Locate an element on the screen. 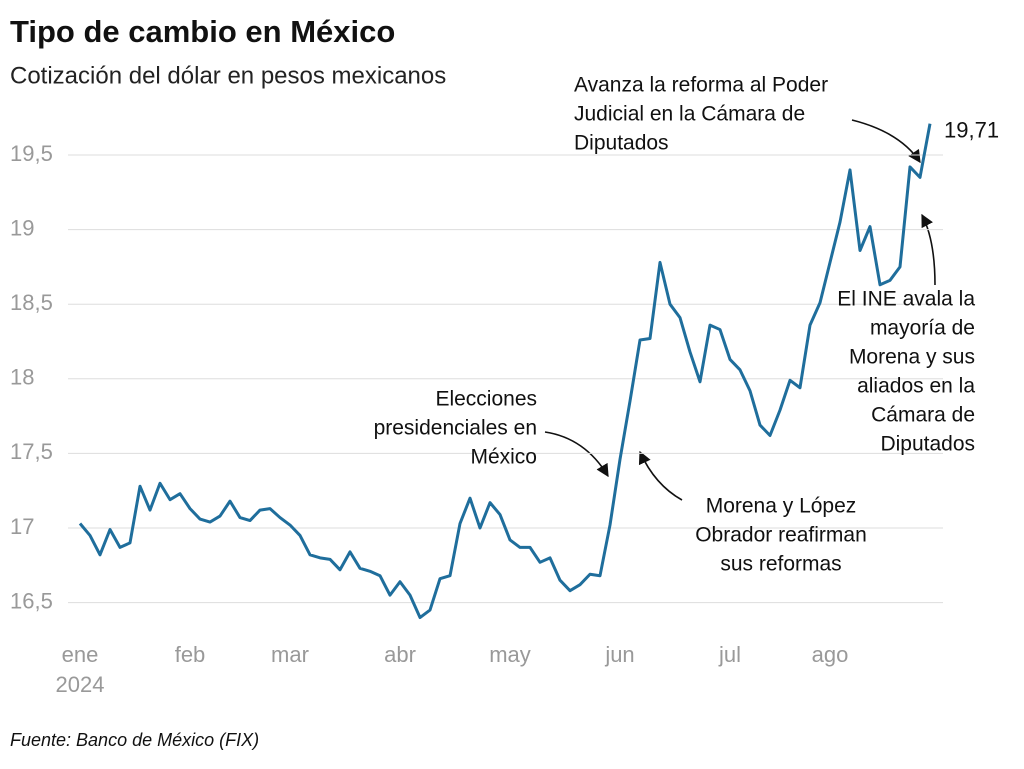 Image resolution: width=1024 pixels, height=769 pixels. x-tick-label: jul is located at coordinates (729, 654).